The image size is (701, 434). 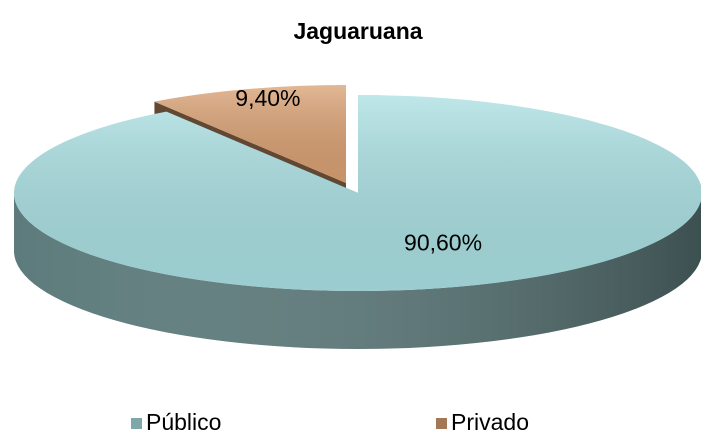 What do you see at coordinates (357, 31) in the screenshot?
I see `chart-title: Jaguaruana` at bounding box center [357, 31].